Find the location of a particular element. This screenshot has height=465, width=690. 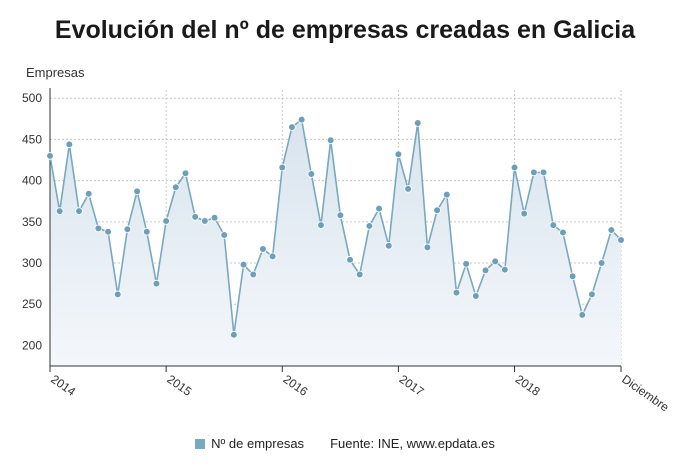

y-tick-label: 400 is located at coordinates (32, 181).